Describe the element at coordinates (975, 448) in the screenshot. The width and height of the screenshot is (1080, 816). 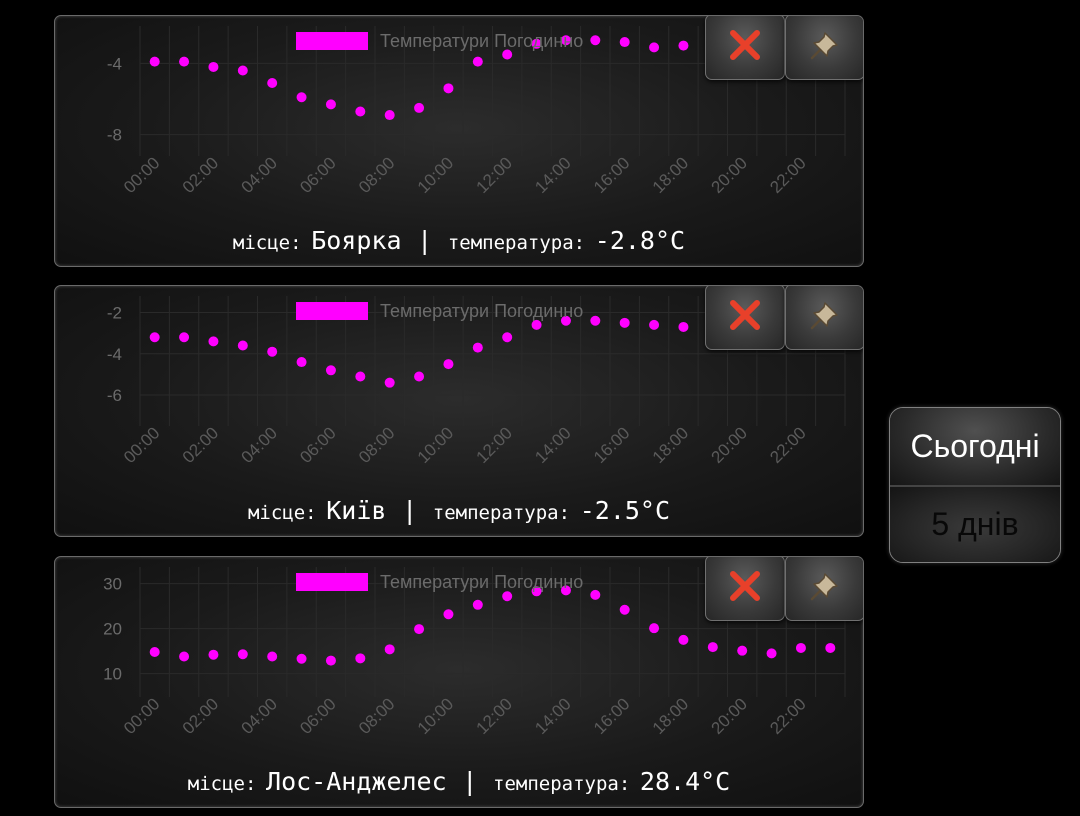
I see `today-button: Сьогодні` at that location.